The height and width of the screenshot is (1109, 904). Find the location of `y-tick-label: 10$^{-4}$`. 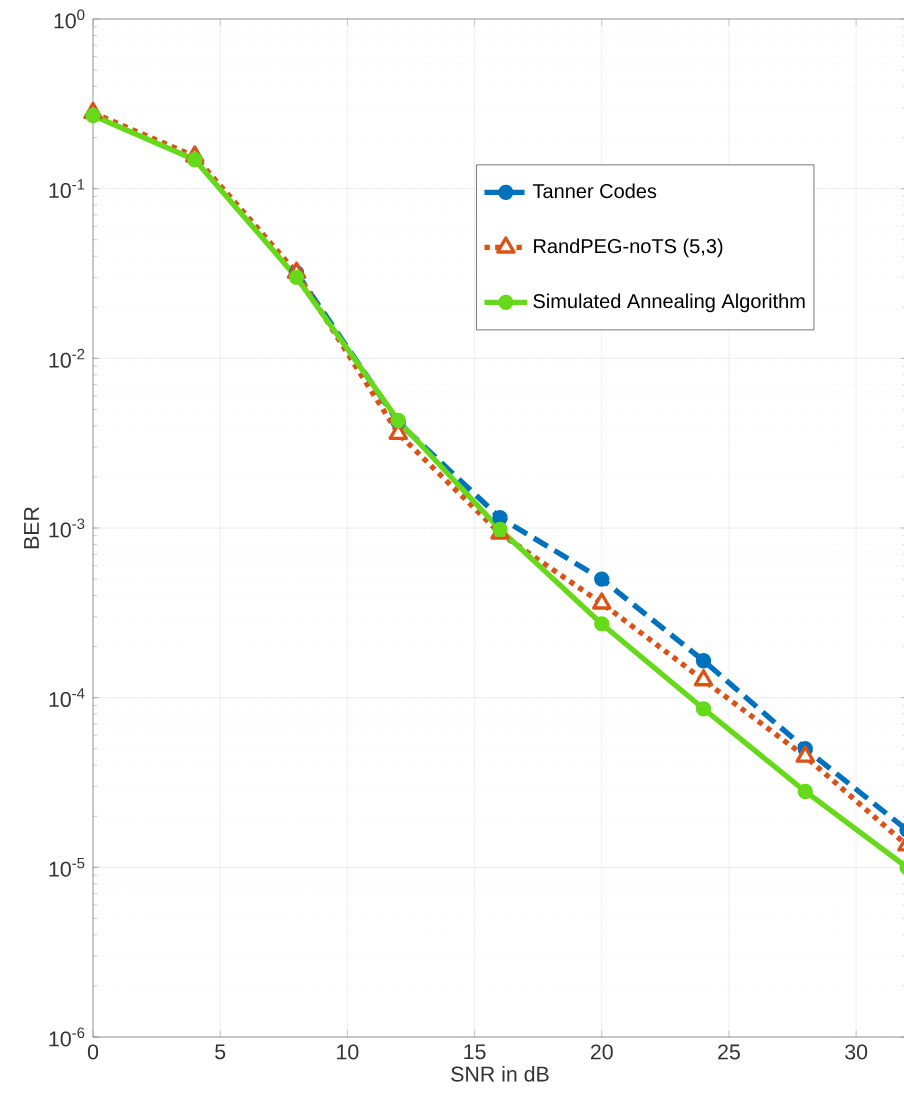

y-tick-label: 10$^{-4}$ is located at coordinates (67, 698).